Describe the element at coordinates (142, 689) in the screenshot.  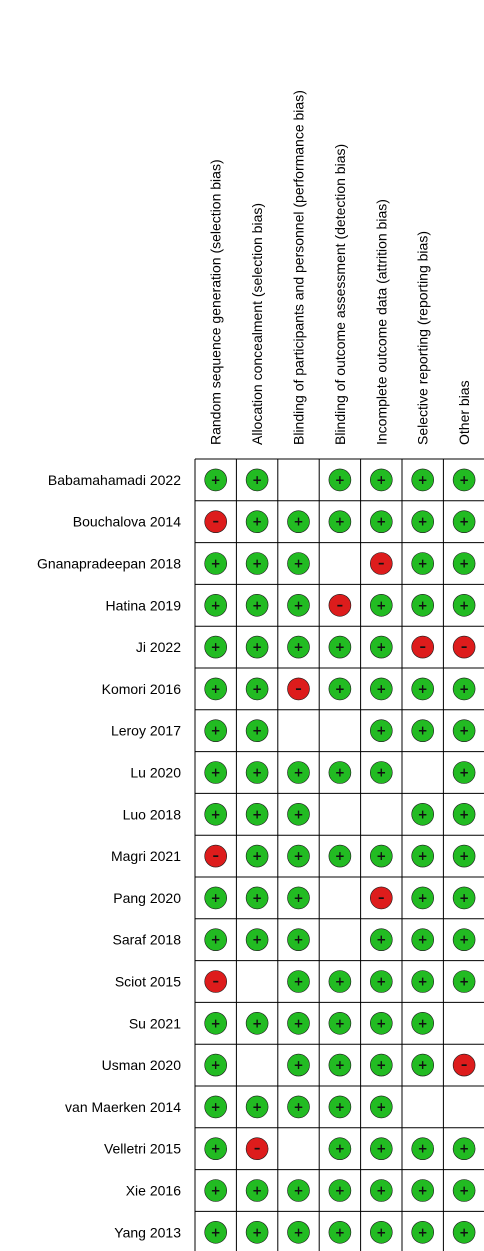
I see `study-label: Komori 2016` at that location.